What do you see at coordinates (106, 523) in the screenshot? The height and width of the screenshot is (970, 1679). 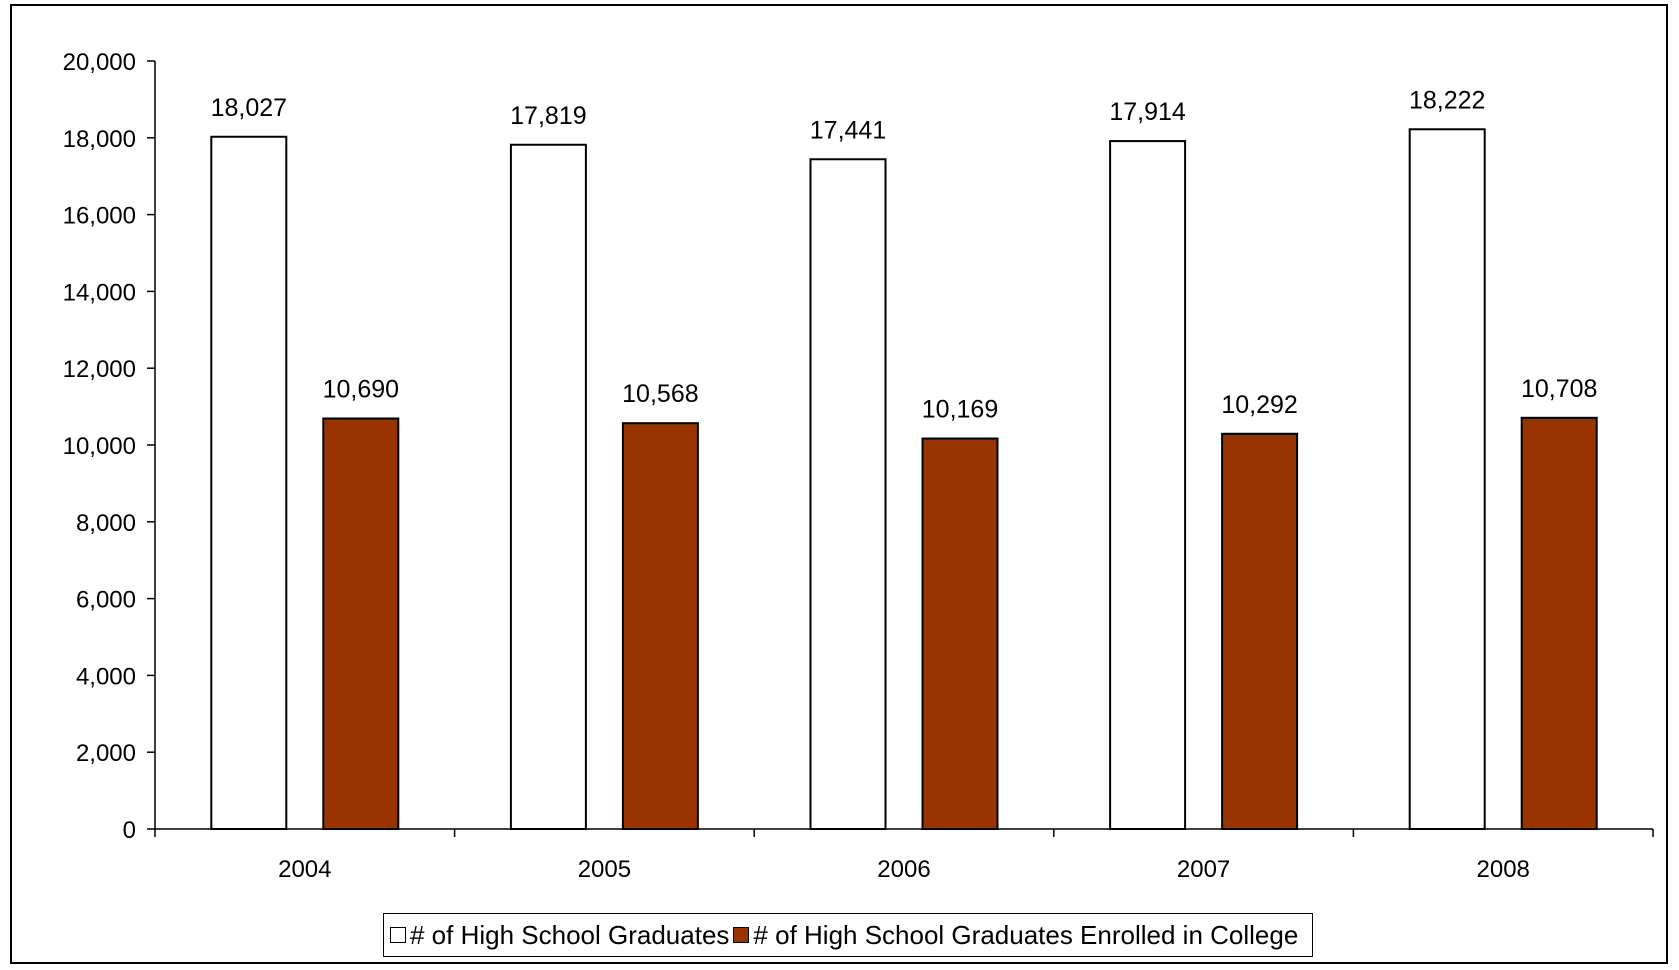 I see `y-tick-label: 8,000` at bounding box center [106, 523].